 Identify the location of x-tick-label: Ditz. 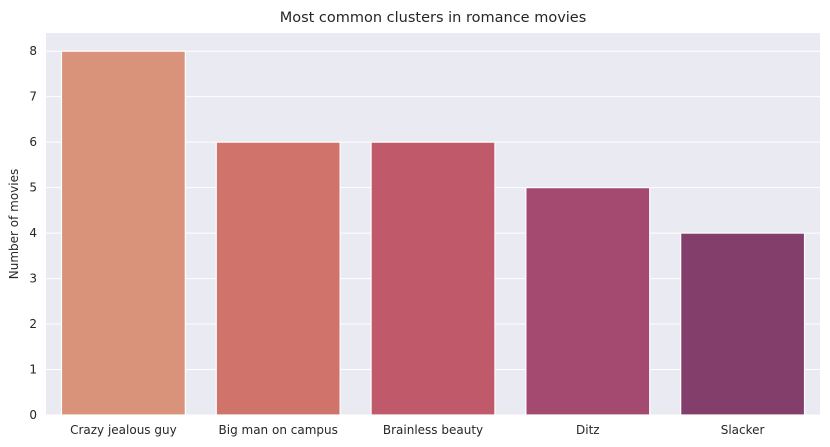
(588, 430).